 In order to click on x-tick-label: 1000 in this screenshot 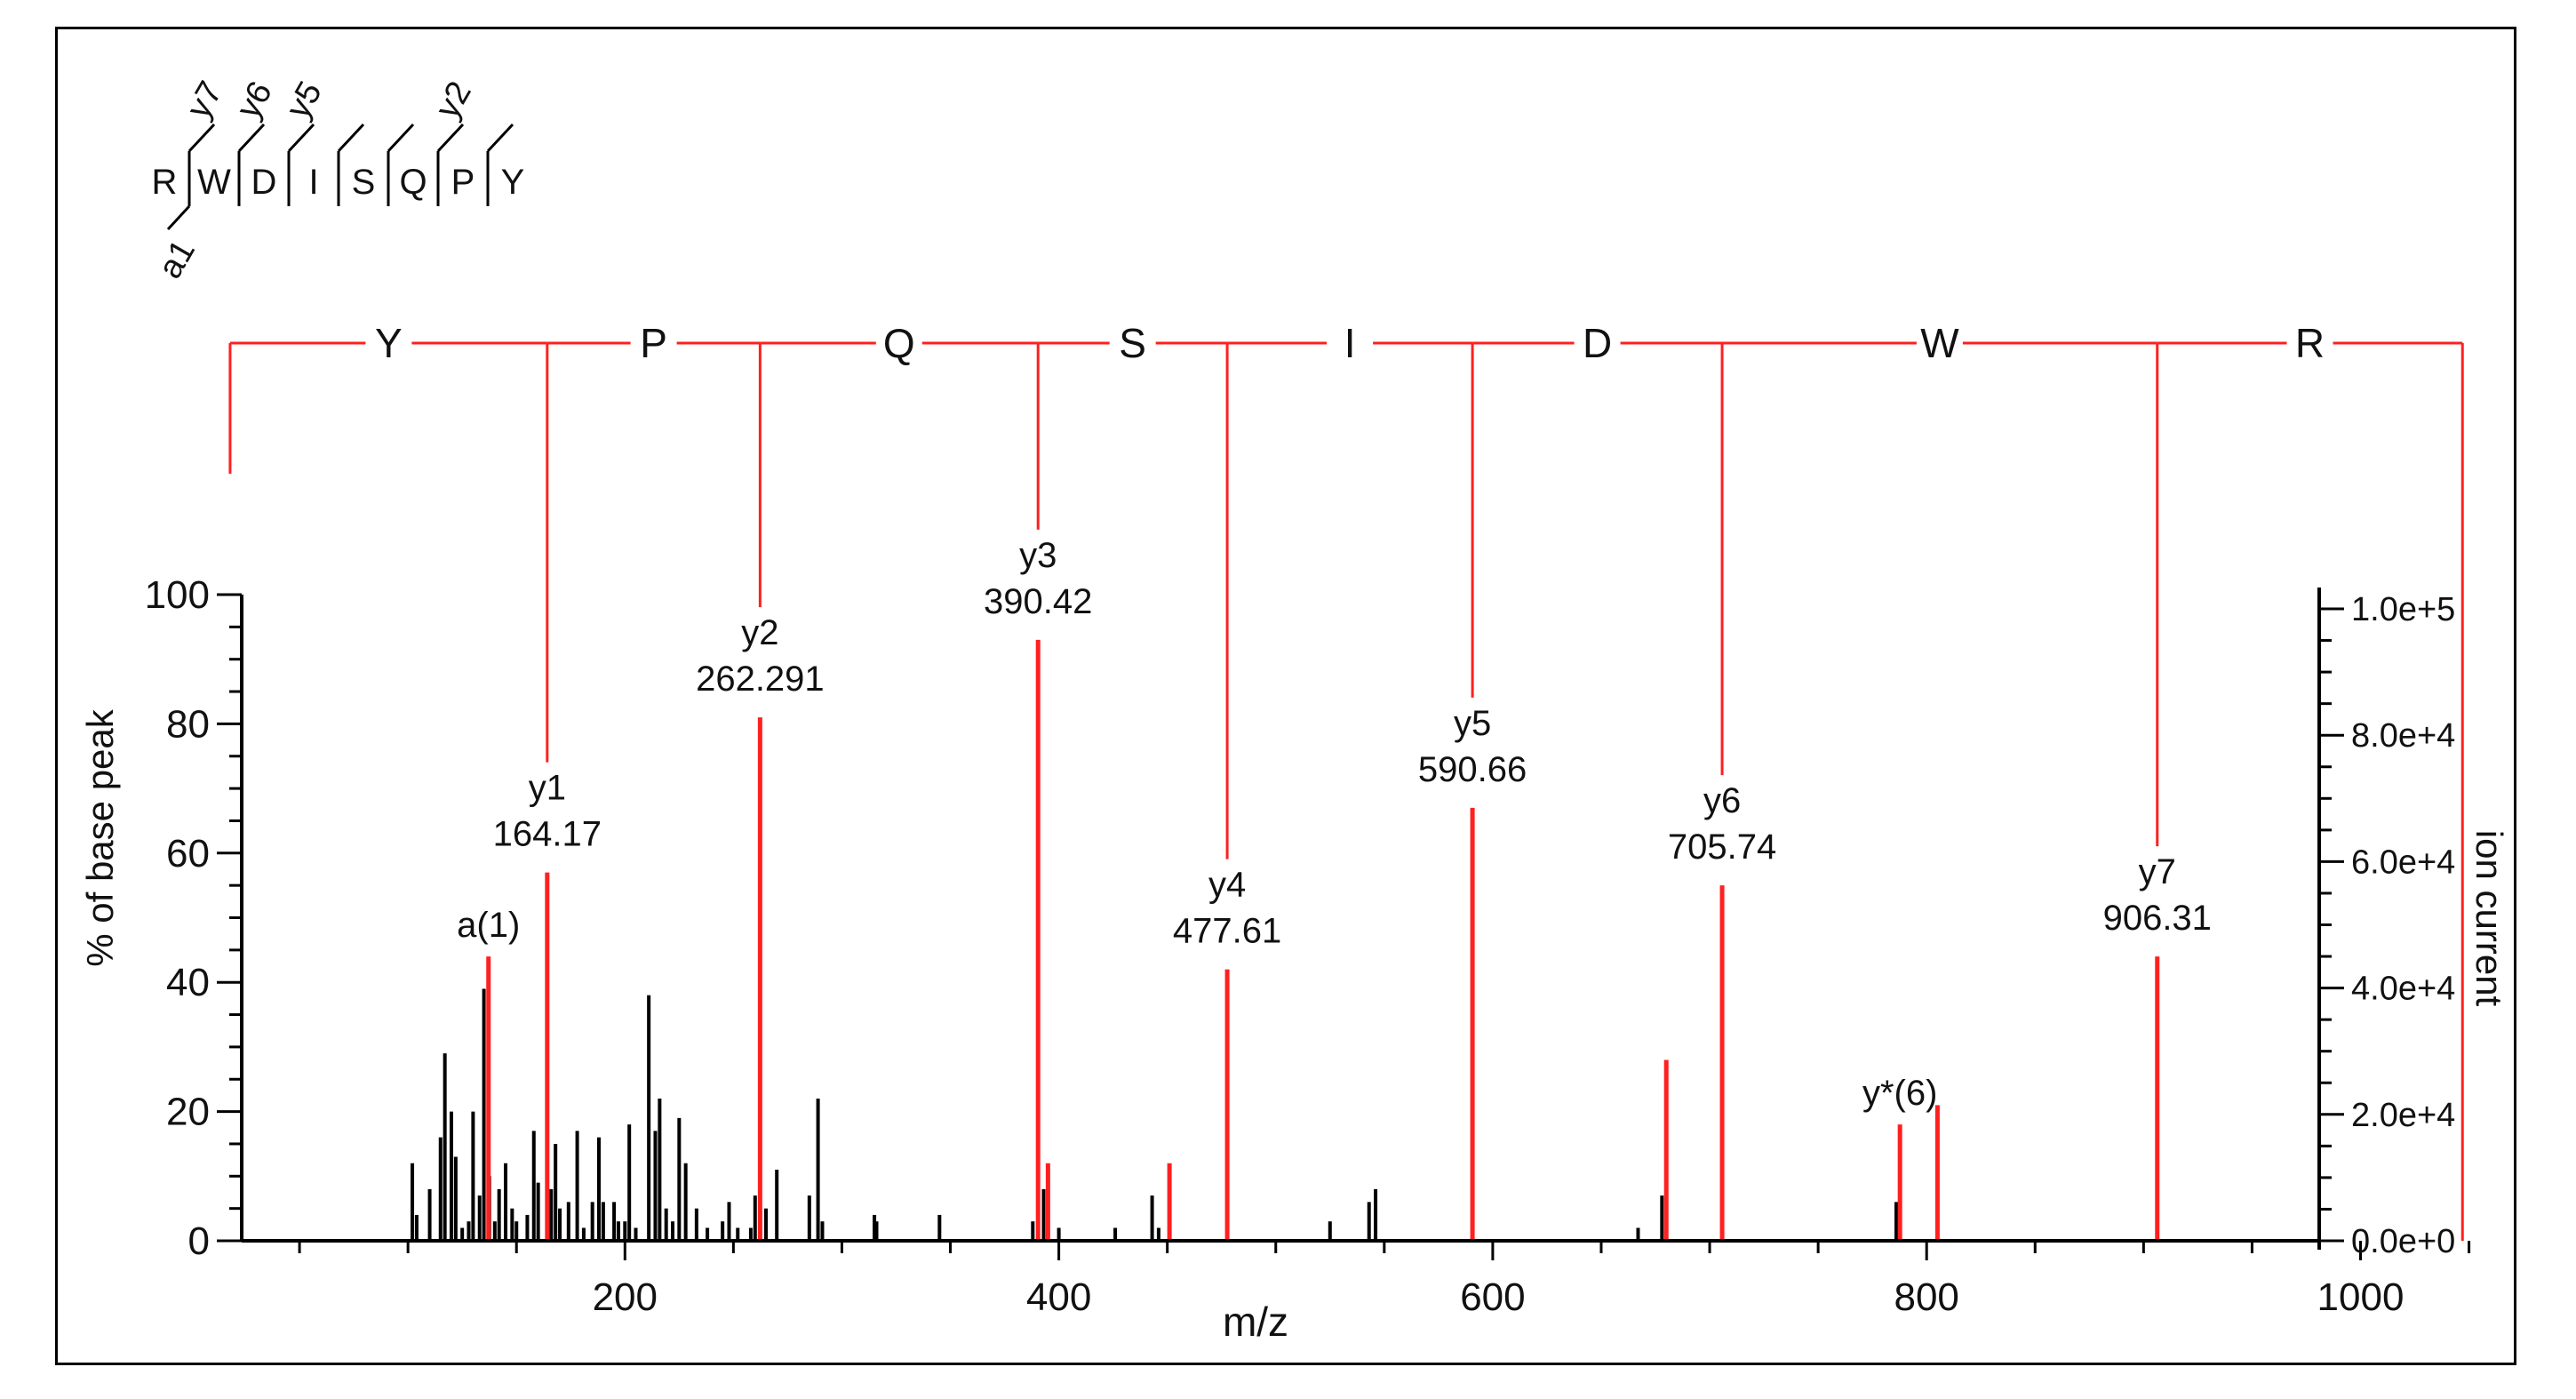, I will do `click(2361, 1297)`.